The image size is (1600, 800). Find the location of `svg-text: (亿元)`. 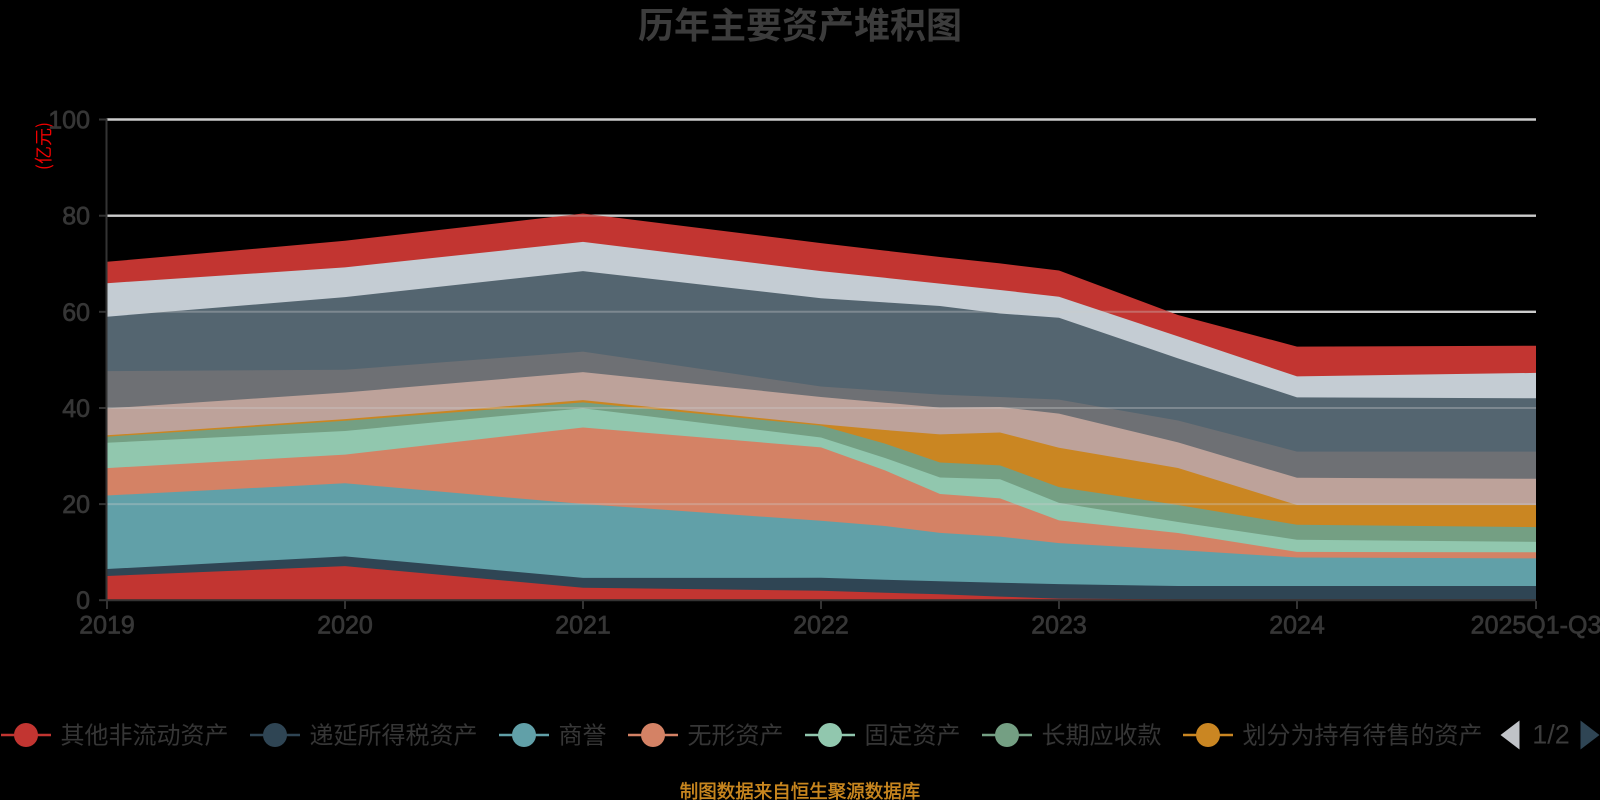

svg-text: (亿元) is located at coordinates (43, 146).